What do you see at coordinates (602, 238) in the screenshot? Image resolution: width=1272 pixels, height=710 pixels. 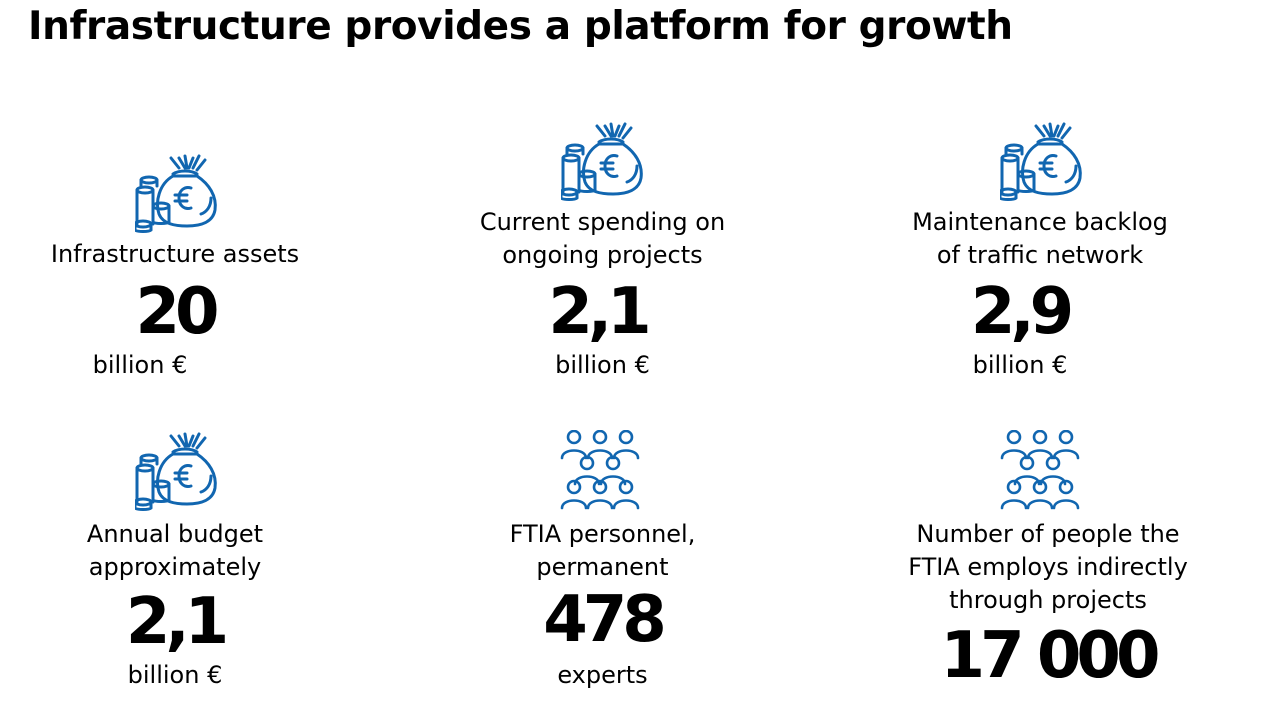 I see `stat-label: Current spending on ongoing projects` at bounding box center [602, 238].